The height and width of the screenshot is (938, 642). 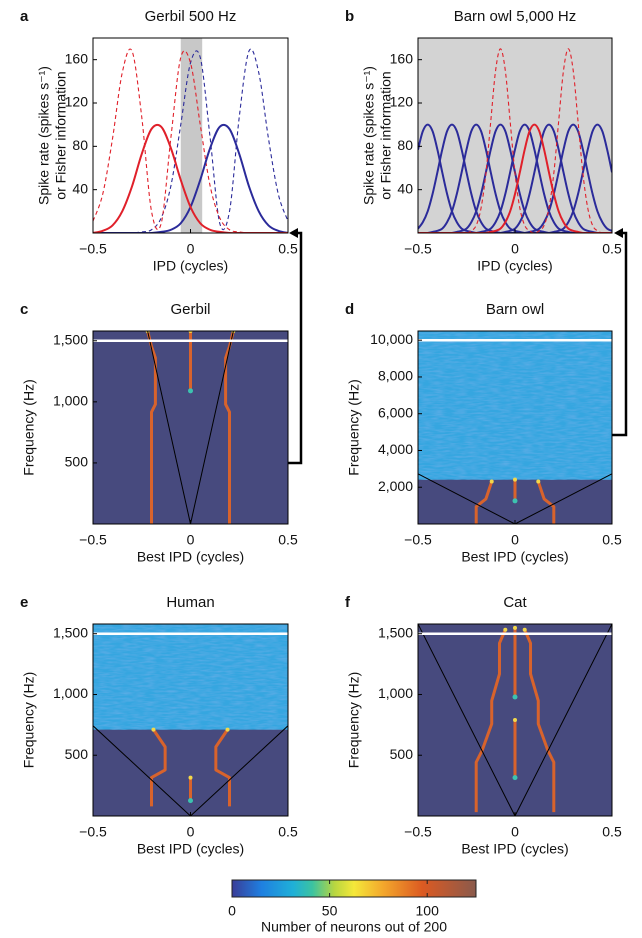 I want to click on phase-limit-line, so click(x=190, y=427).